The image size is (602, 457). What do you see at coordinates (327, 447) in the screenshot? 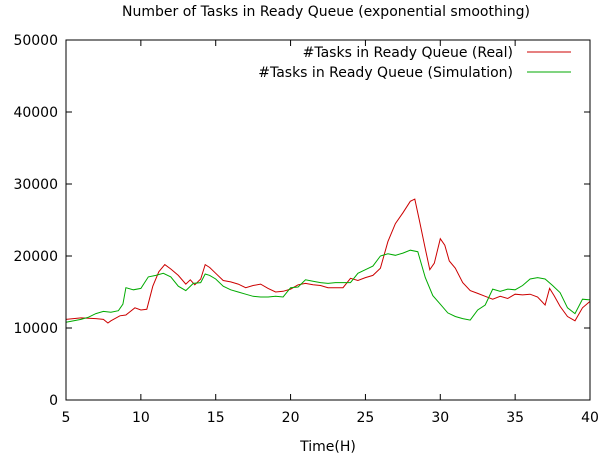
I see `x-axis-label: Time(H)` at bounding box center [327, 447].